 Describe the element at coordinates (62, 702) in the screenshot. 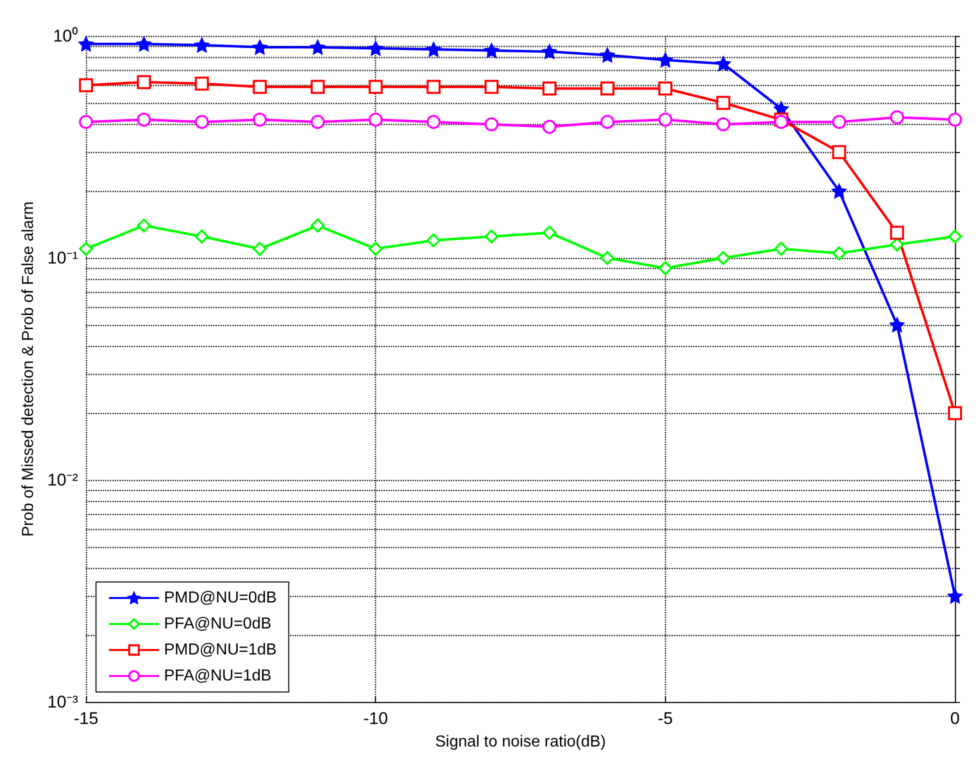

I see `y-tick-label: 10⁻³` at that location.